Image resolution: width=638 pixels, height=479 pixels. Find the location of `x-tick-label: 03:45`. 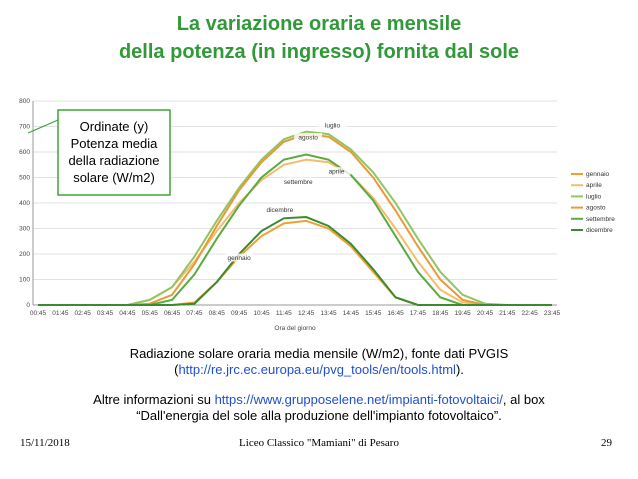

x-tick-label: 03:45 is located at coordinates (105, 313).